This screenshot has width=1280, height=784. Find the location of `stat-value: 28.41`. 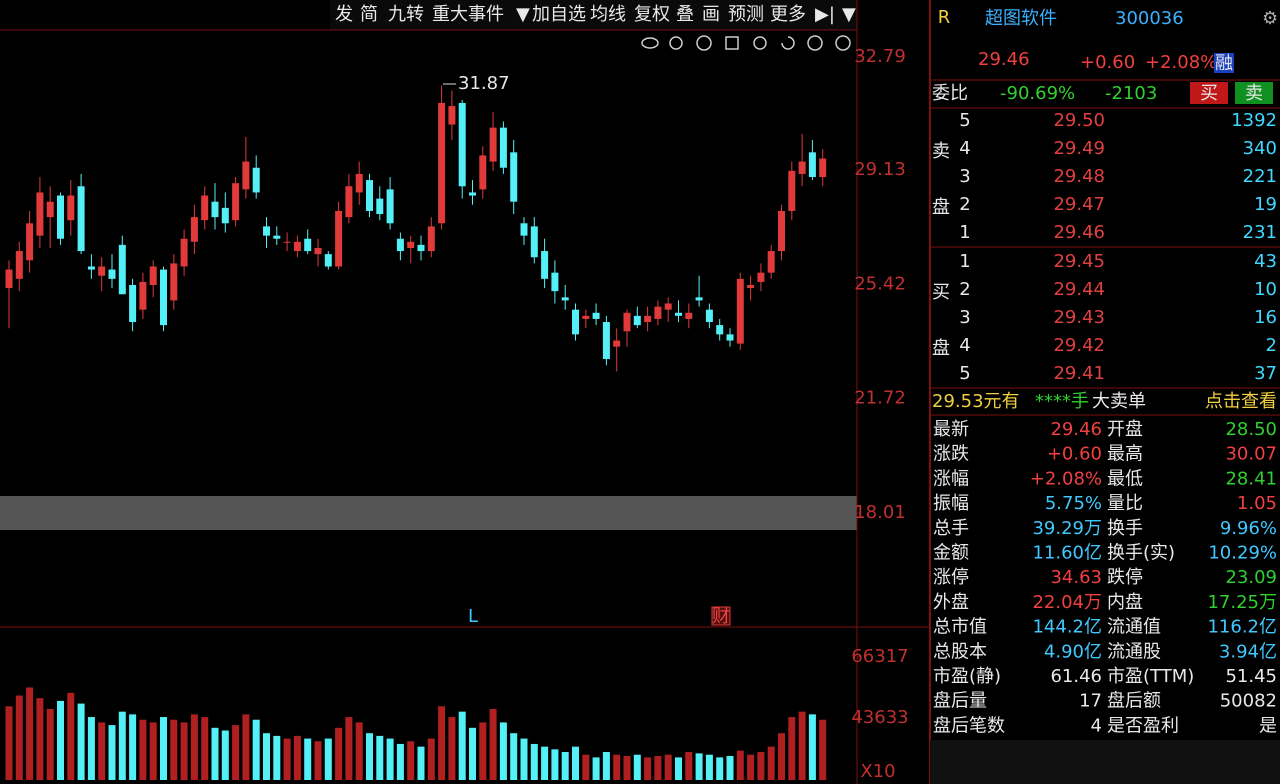

stat-value: 28.41 is located at coordinates (1251, 478).